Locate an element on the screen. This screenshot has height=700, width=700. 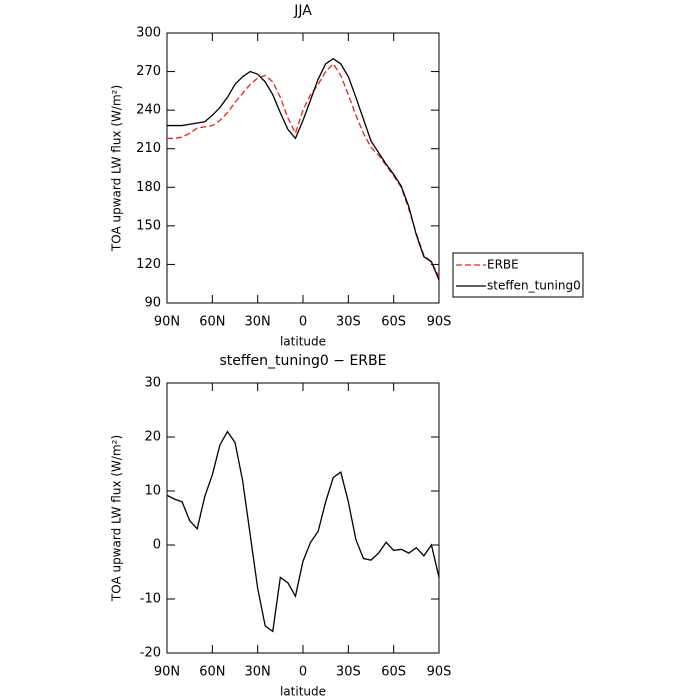
y-tick-label: 180 is located at coordinates (148, 187).